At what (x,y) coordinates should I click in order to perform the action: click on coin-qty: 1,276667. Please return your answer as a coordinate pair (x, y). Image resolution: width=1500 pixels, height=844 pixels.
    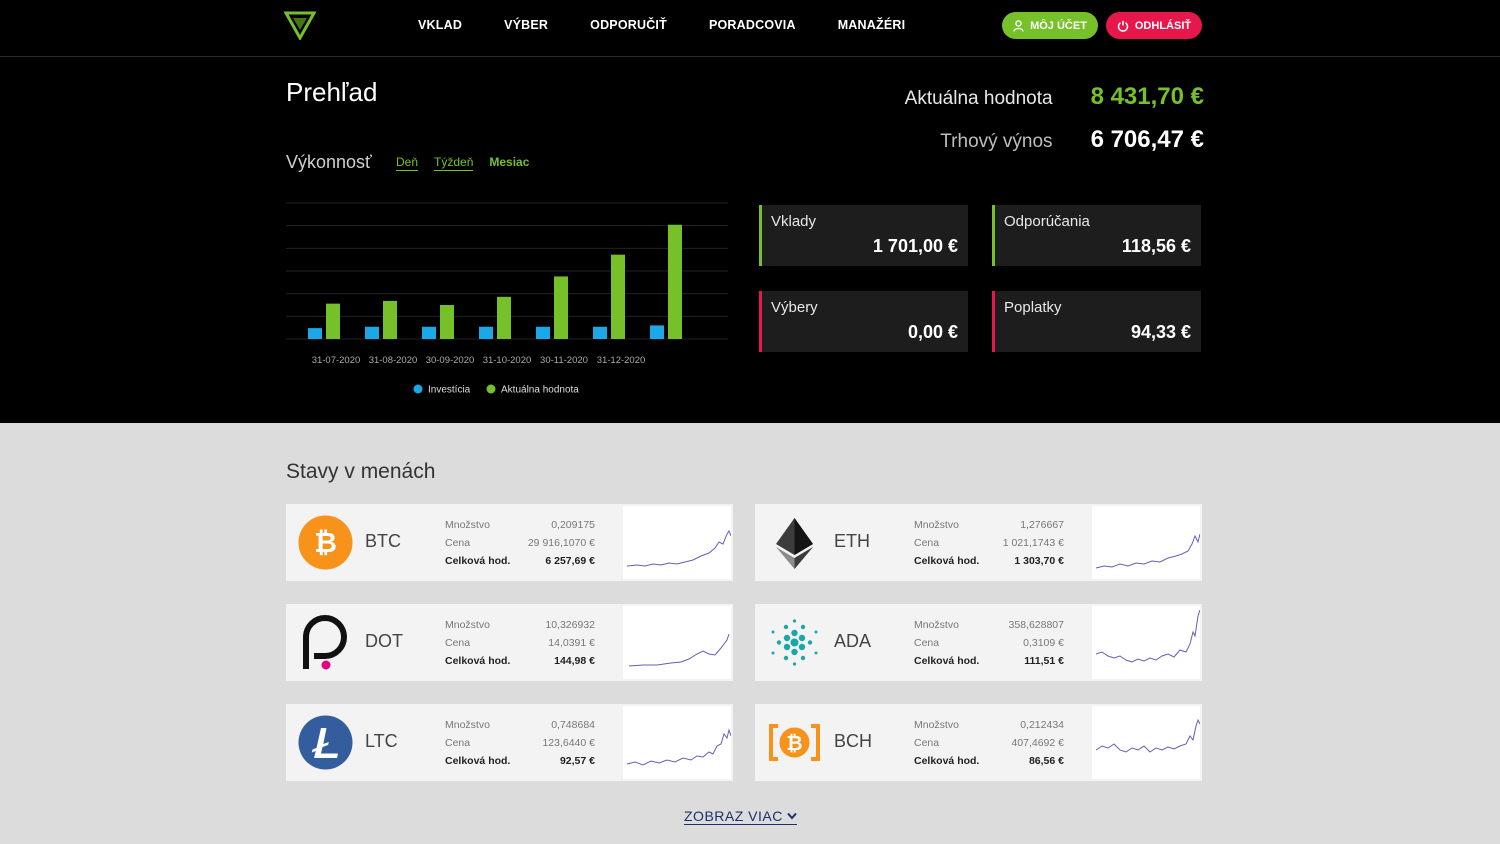
    Looking at the image, I should click on (1042, 525).